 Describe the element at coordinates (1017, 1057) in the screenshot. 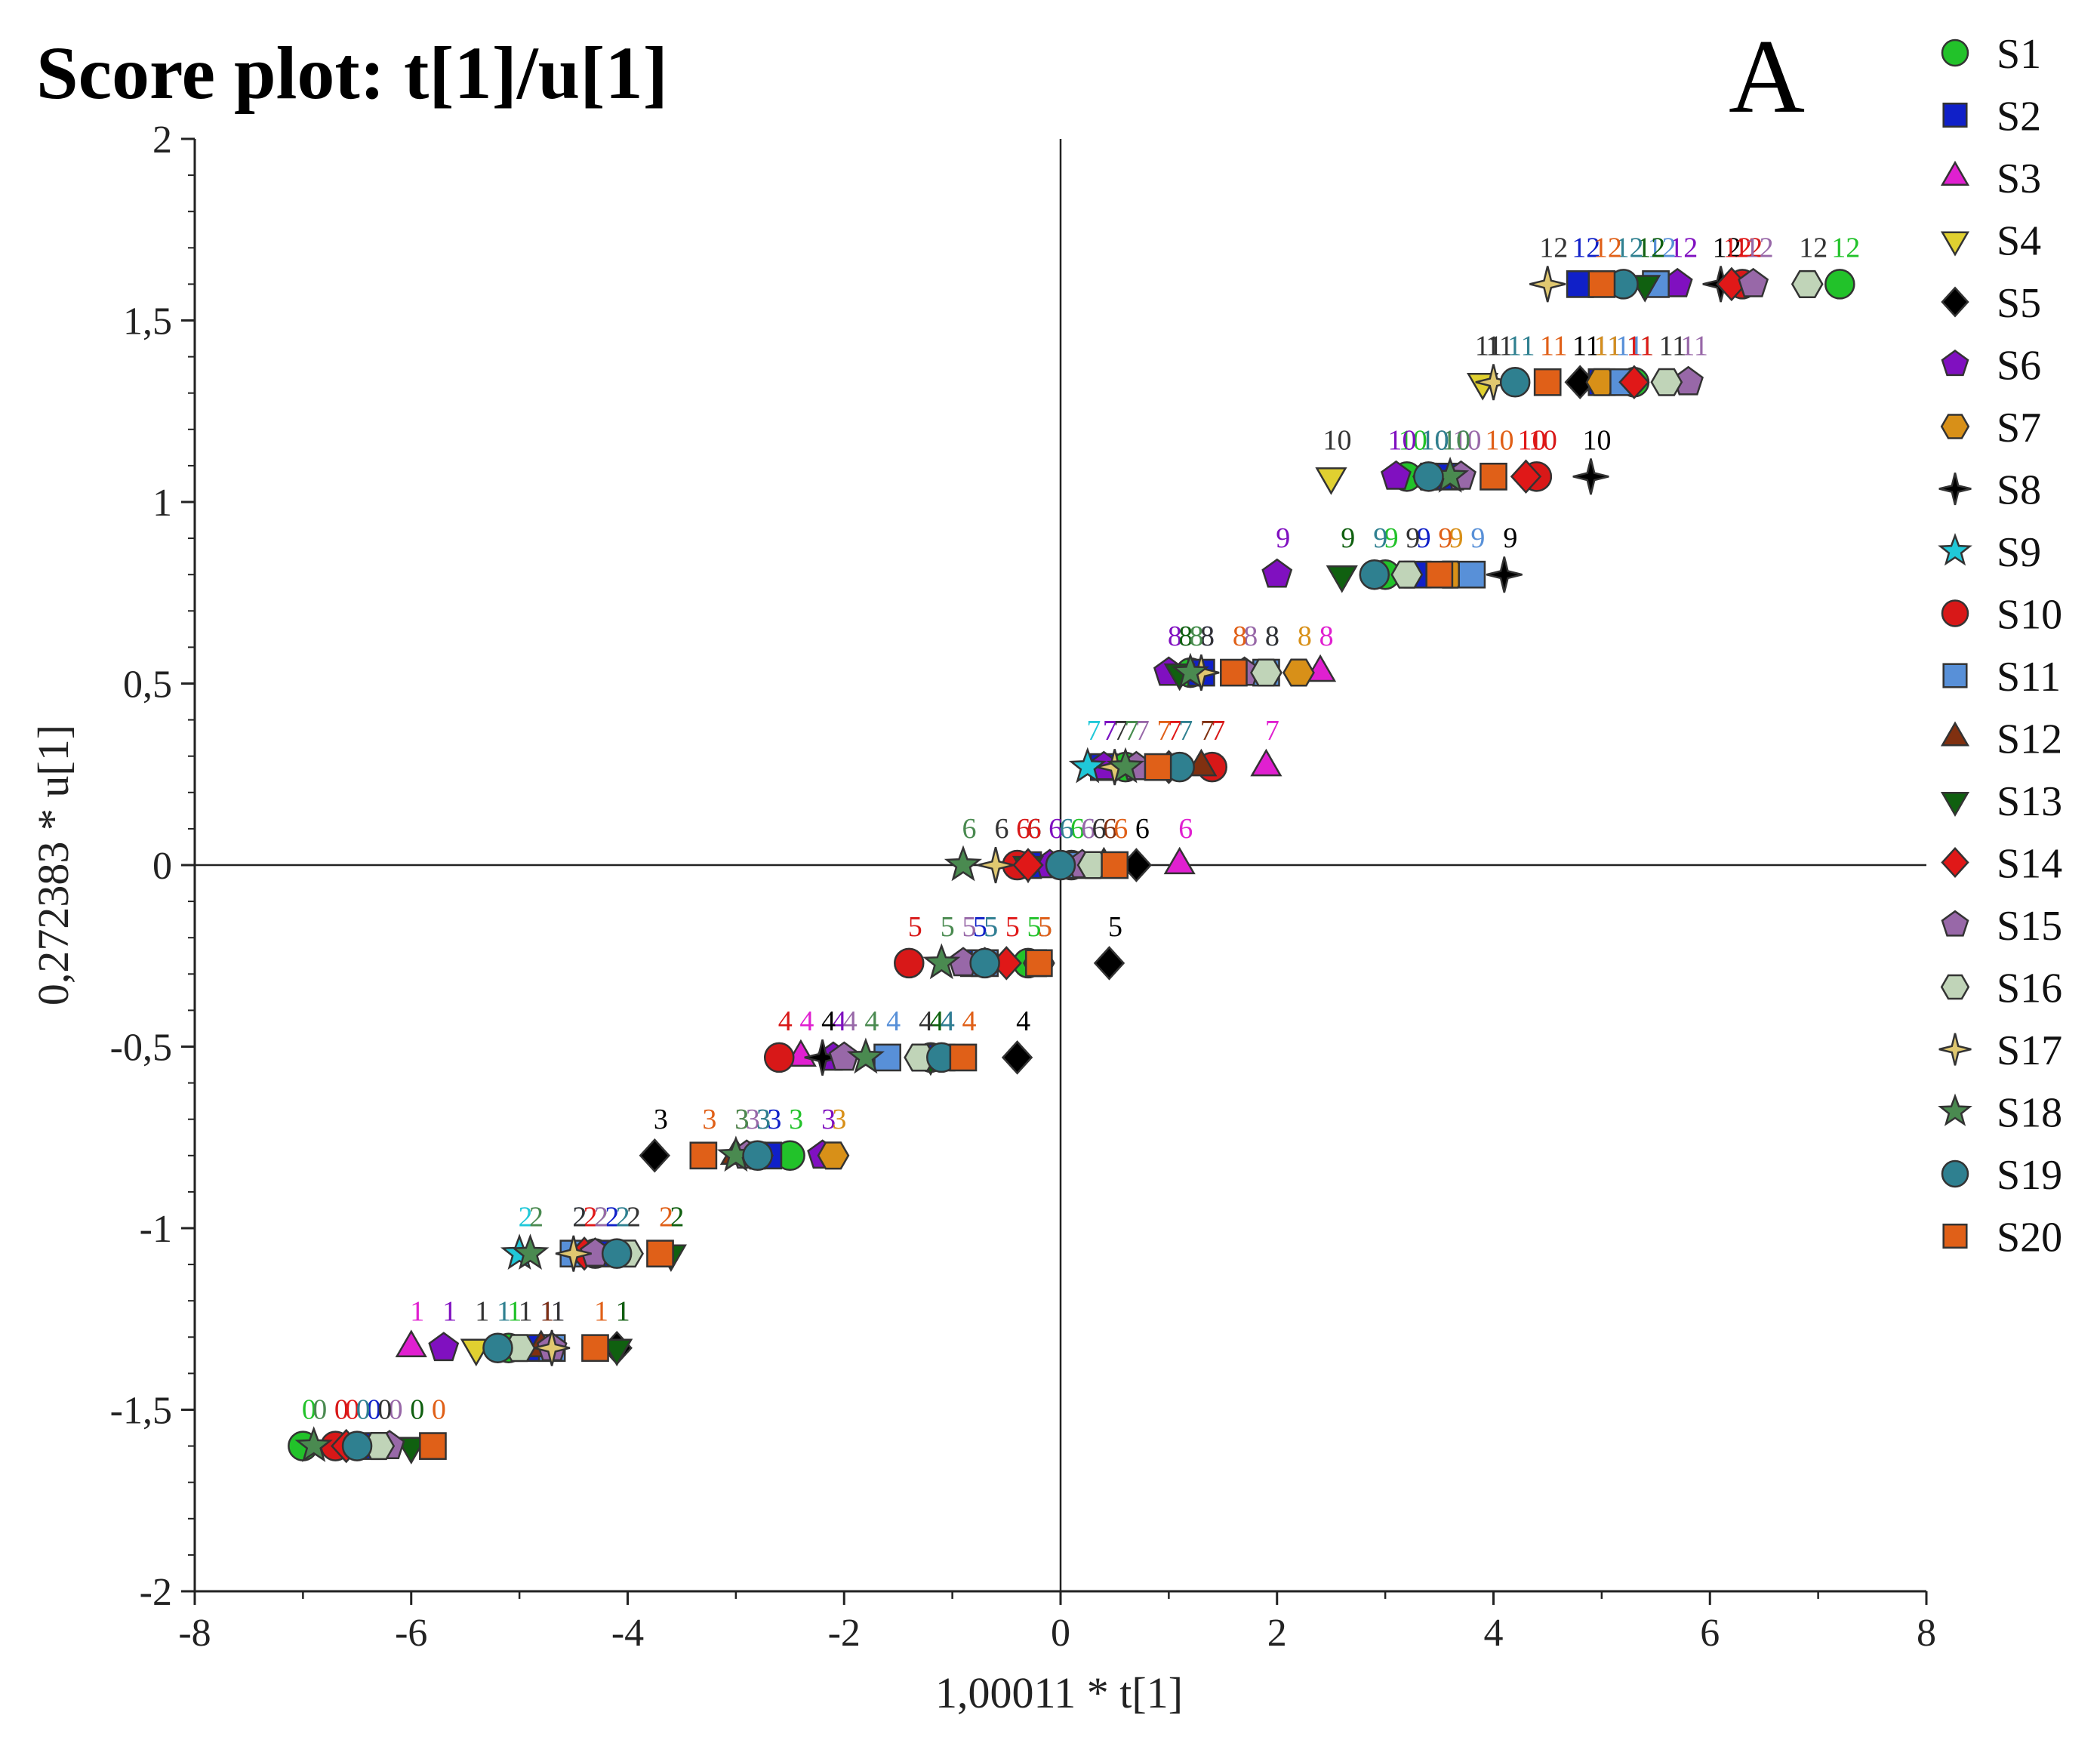

I see `data-point-s5` at that location.